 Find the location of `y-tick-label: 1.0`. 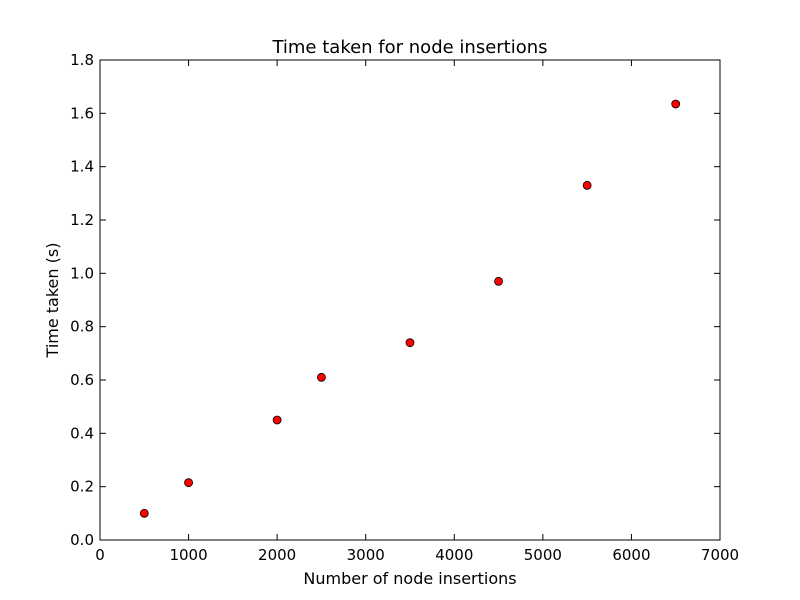

y-tick-label: 1.0 is located at coordinates (82, 273).